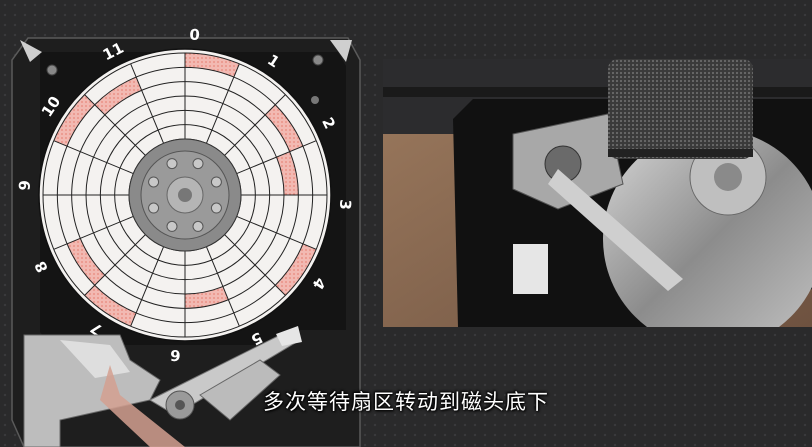 The image size is (812, 447). Describe the element at coordinates (680, 109) in the screenshot. I see `microphone` at that location.